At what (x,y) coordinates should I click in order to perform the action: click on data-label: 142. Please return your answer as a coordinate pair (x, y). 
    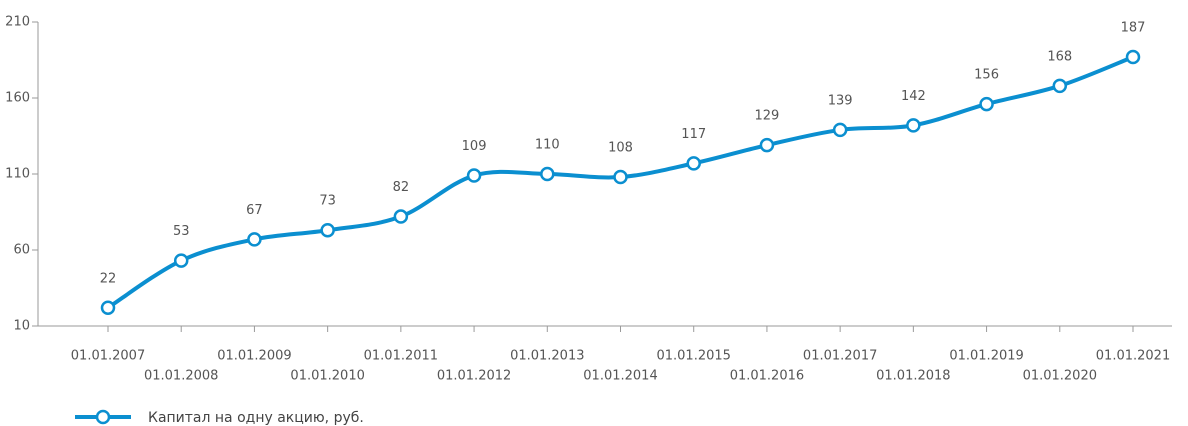
    Looking at the image, I should click on (913, 96).